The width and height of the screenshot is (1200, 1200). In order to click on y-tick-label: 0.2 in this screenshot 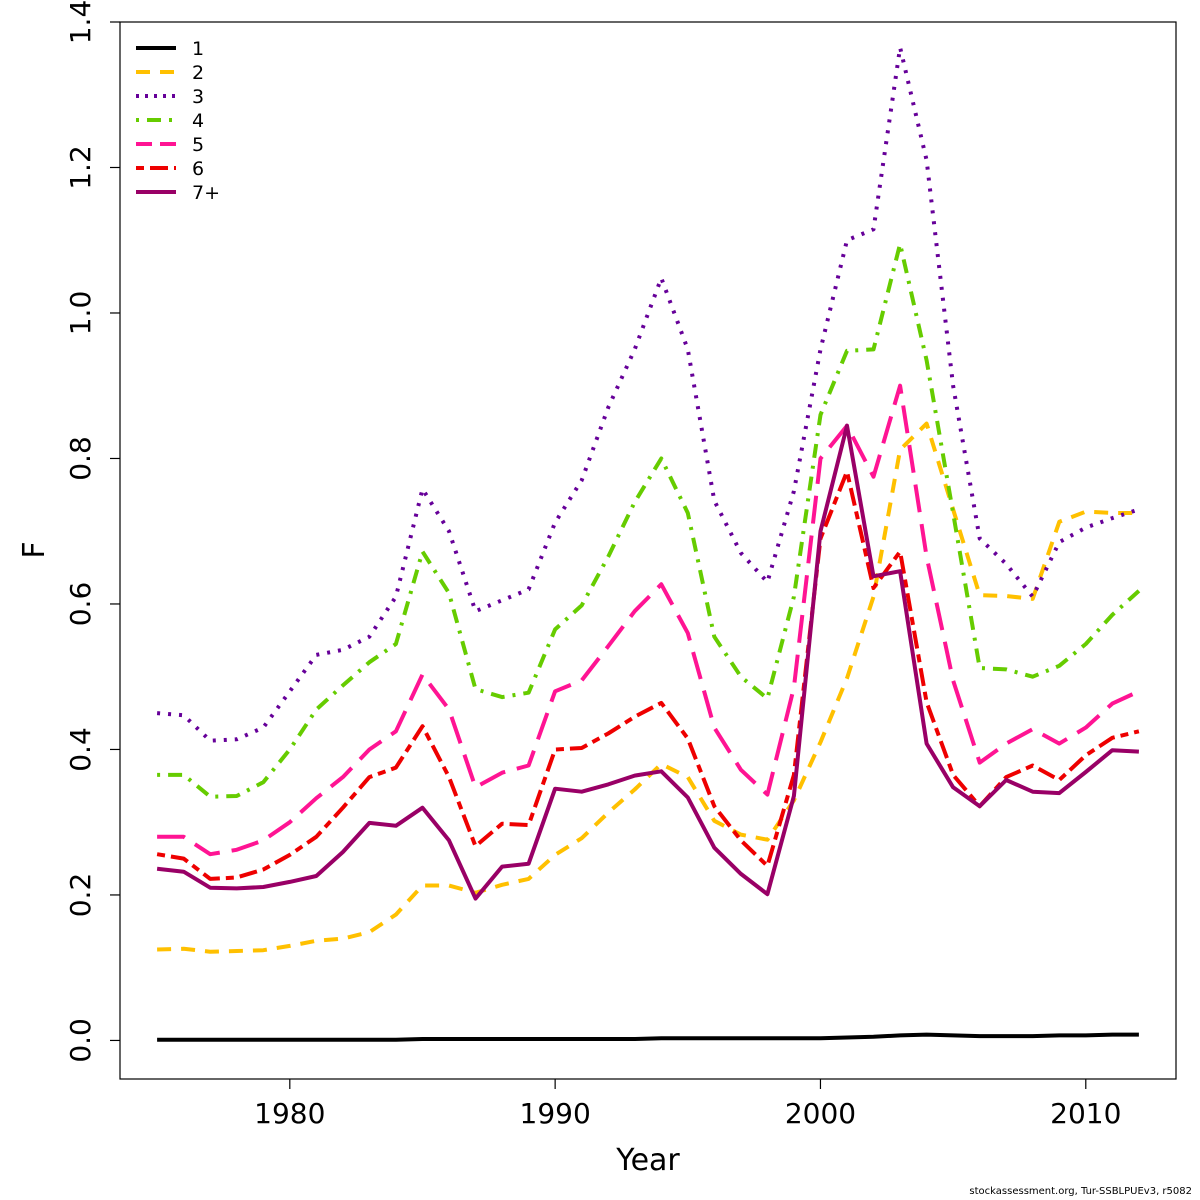, I will do `click(80, 895)`.